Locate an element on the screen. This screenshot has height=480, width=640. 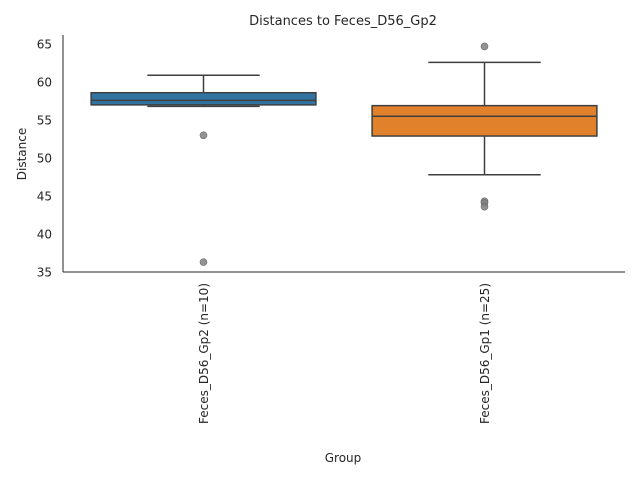
y-tick-label: 40 is located at coordinates (44, 235).